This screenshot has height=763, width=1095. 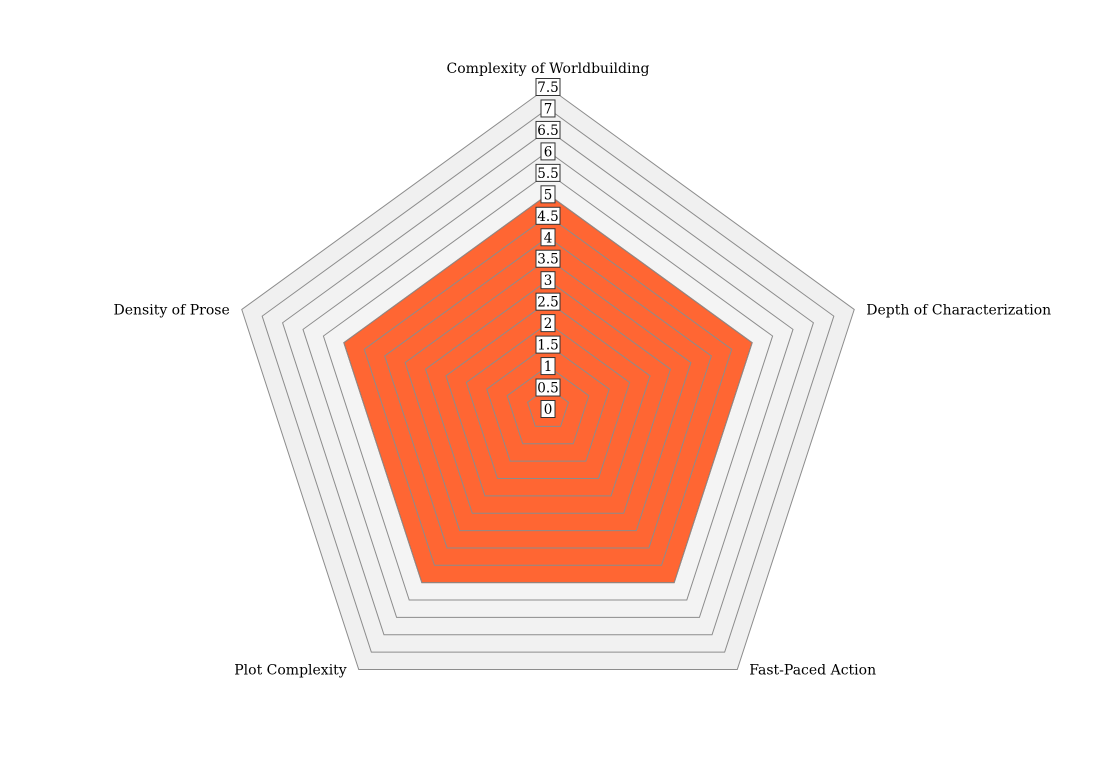 I want to click on axis-label: Complexity of Worldbuilding, so click(x=548, y=69).